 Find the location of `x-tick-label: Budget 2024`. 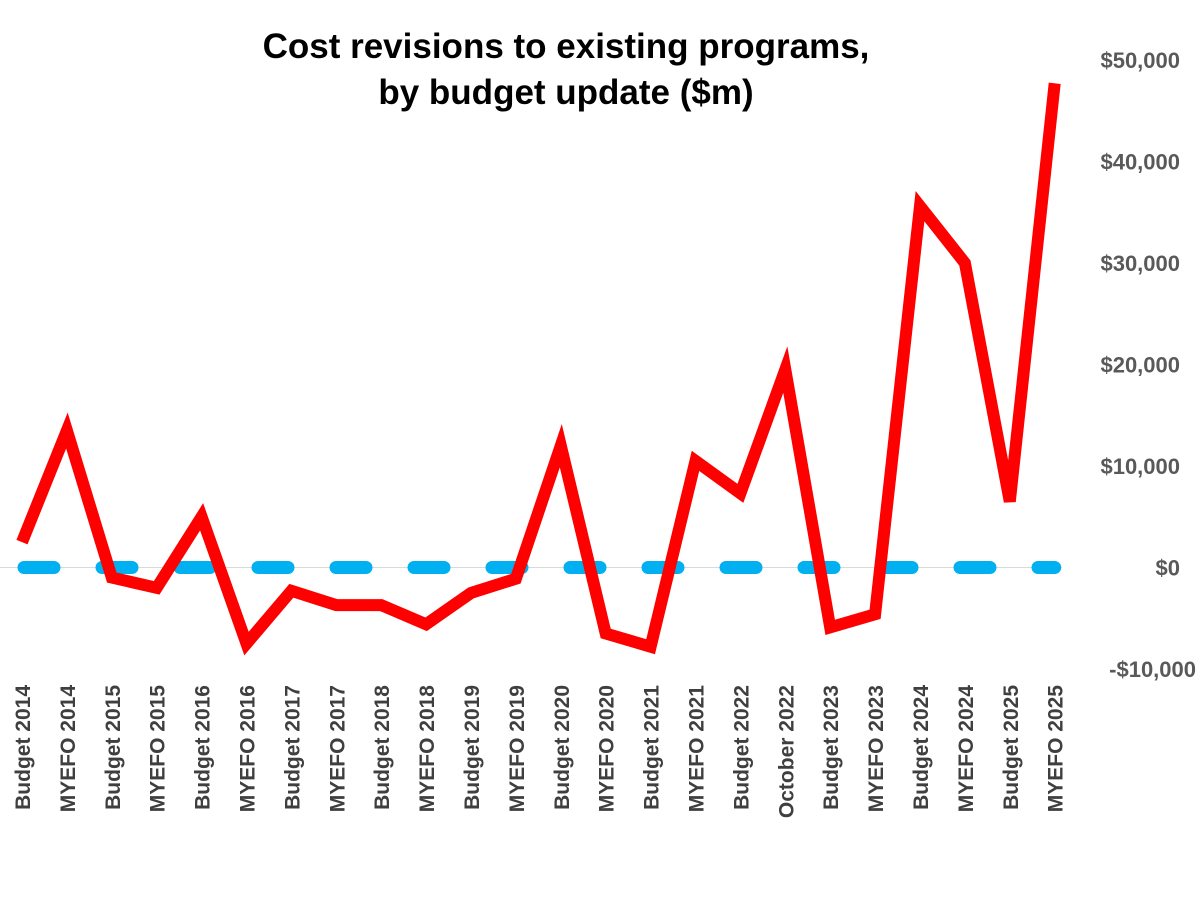

x-tick-label: Budget 2024 is located at coordinates (921, 747).